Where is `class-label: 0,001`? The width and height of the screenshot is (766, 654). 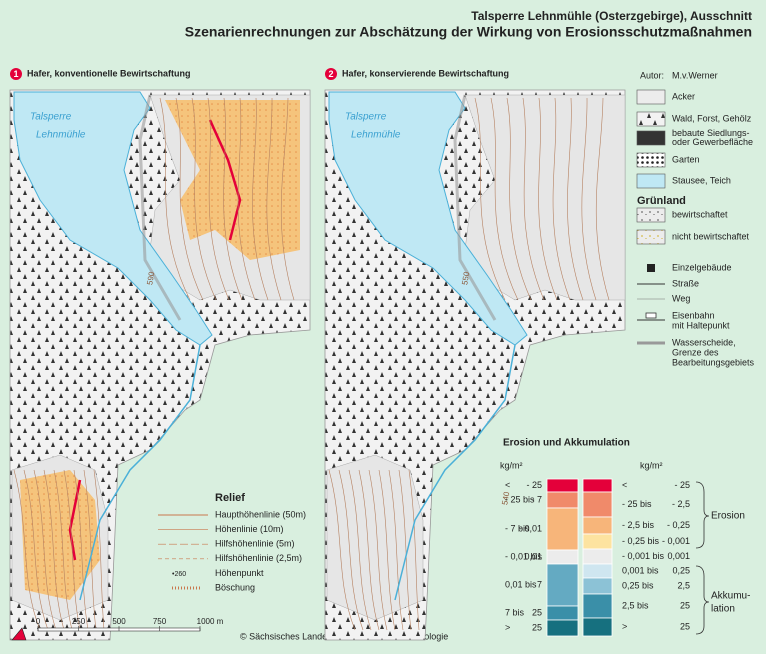
class-label: 0,001 is located at coordinates (678, 556).